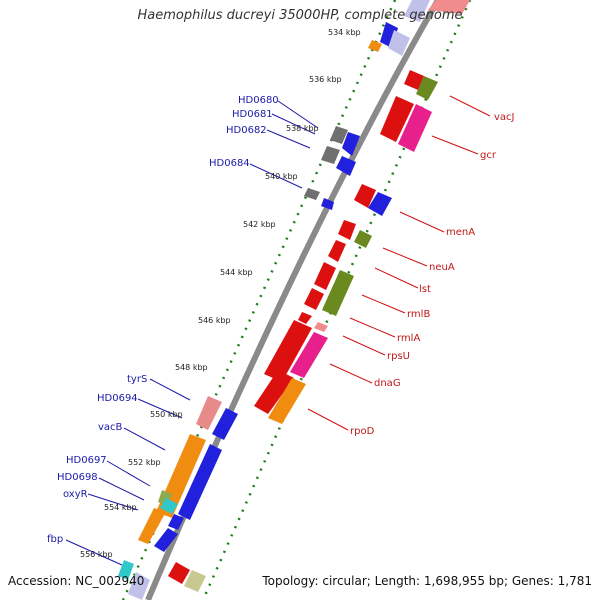  I want to click on gene-rpsU, so click(321, 327).